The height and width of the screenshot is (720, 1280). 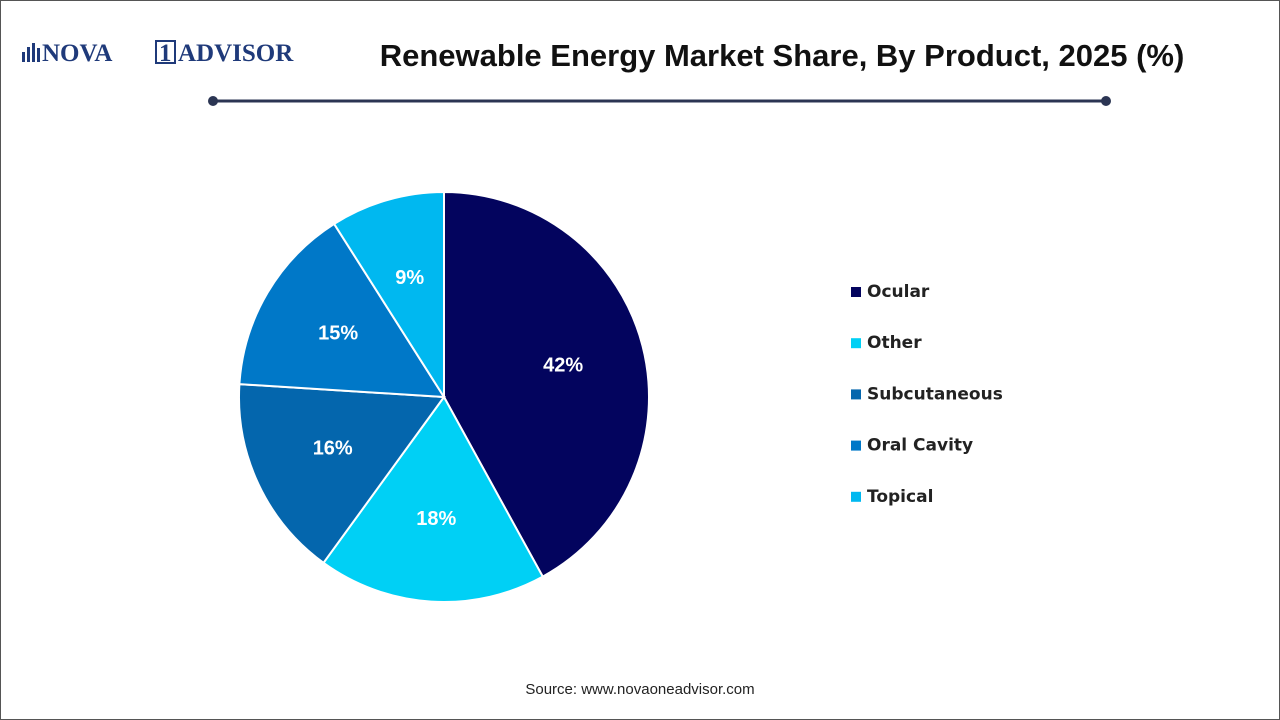 I want to click on source: Source: www.novaoneadvisor.com, so click(x=639, y=689).